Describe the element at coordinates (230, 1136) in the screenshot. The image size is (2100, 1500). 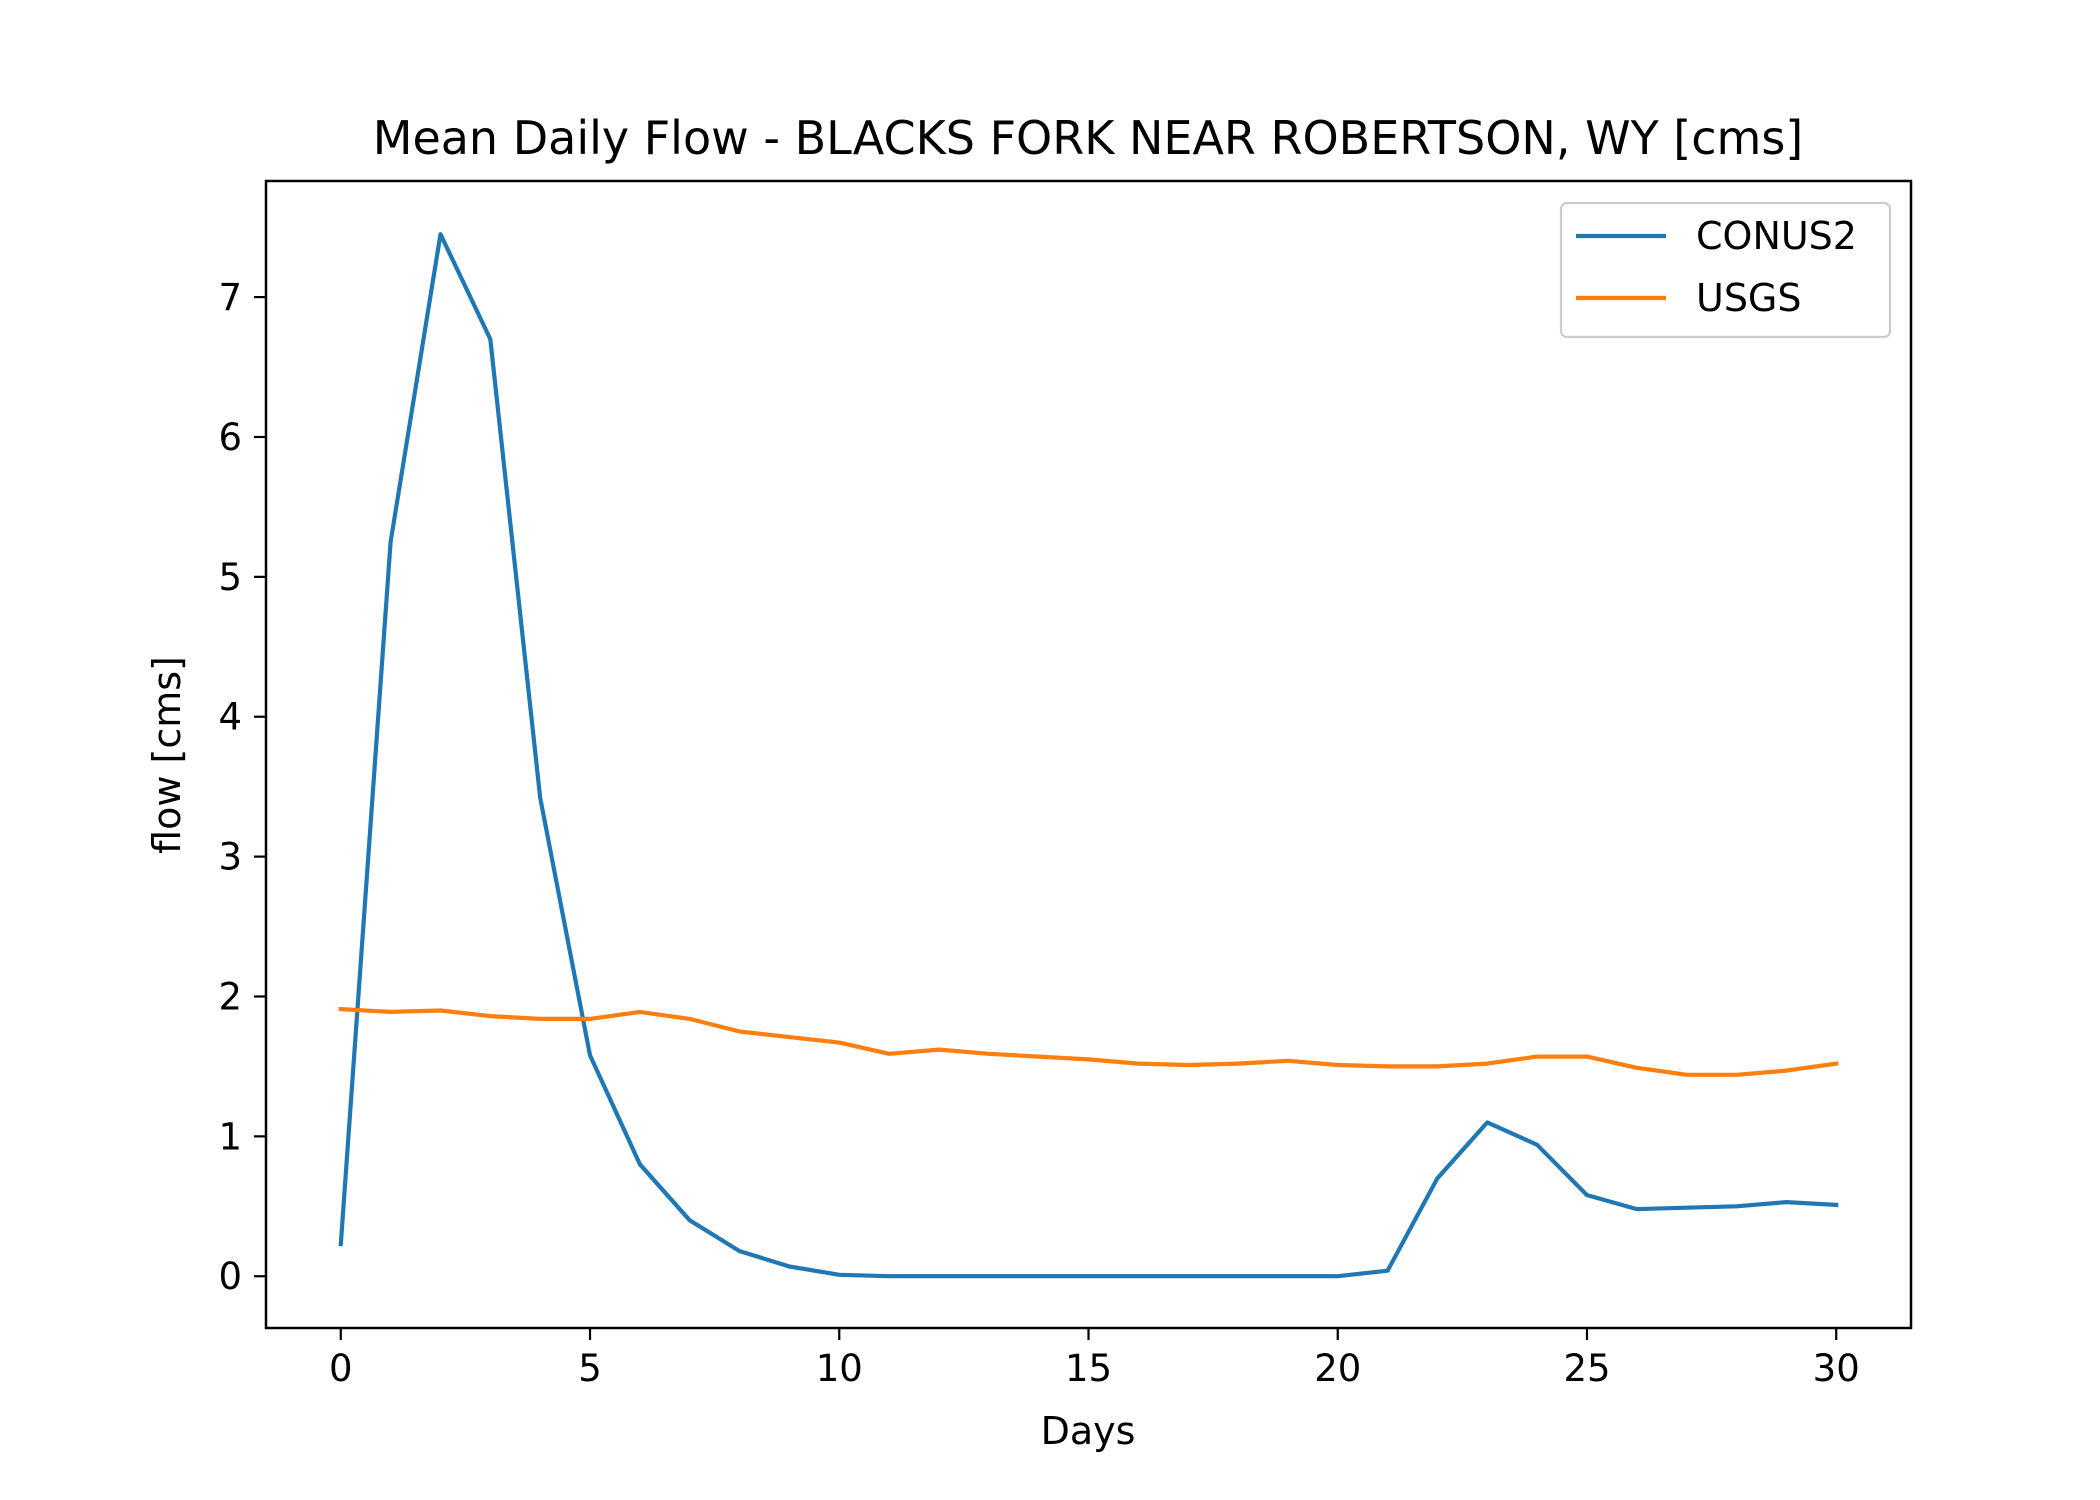
I see `y-tick-label: 1` at that location.